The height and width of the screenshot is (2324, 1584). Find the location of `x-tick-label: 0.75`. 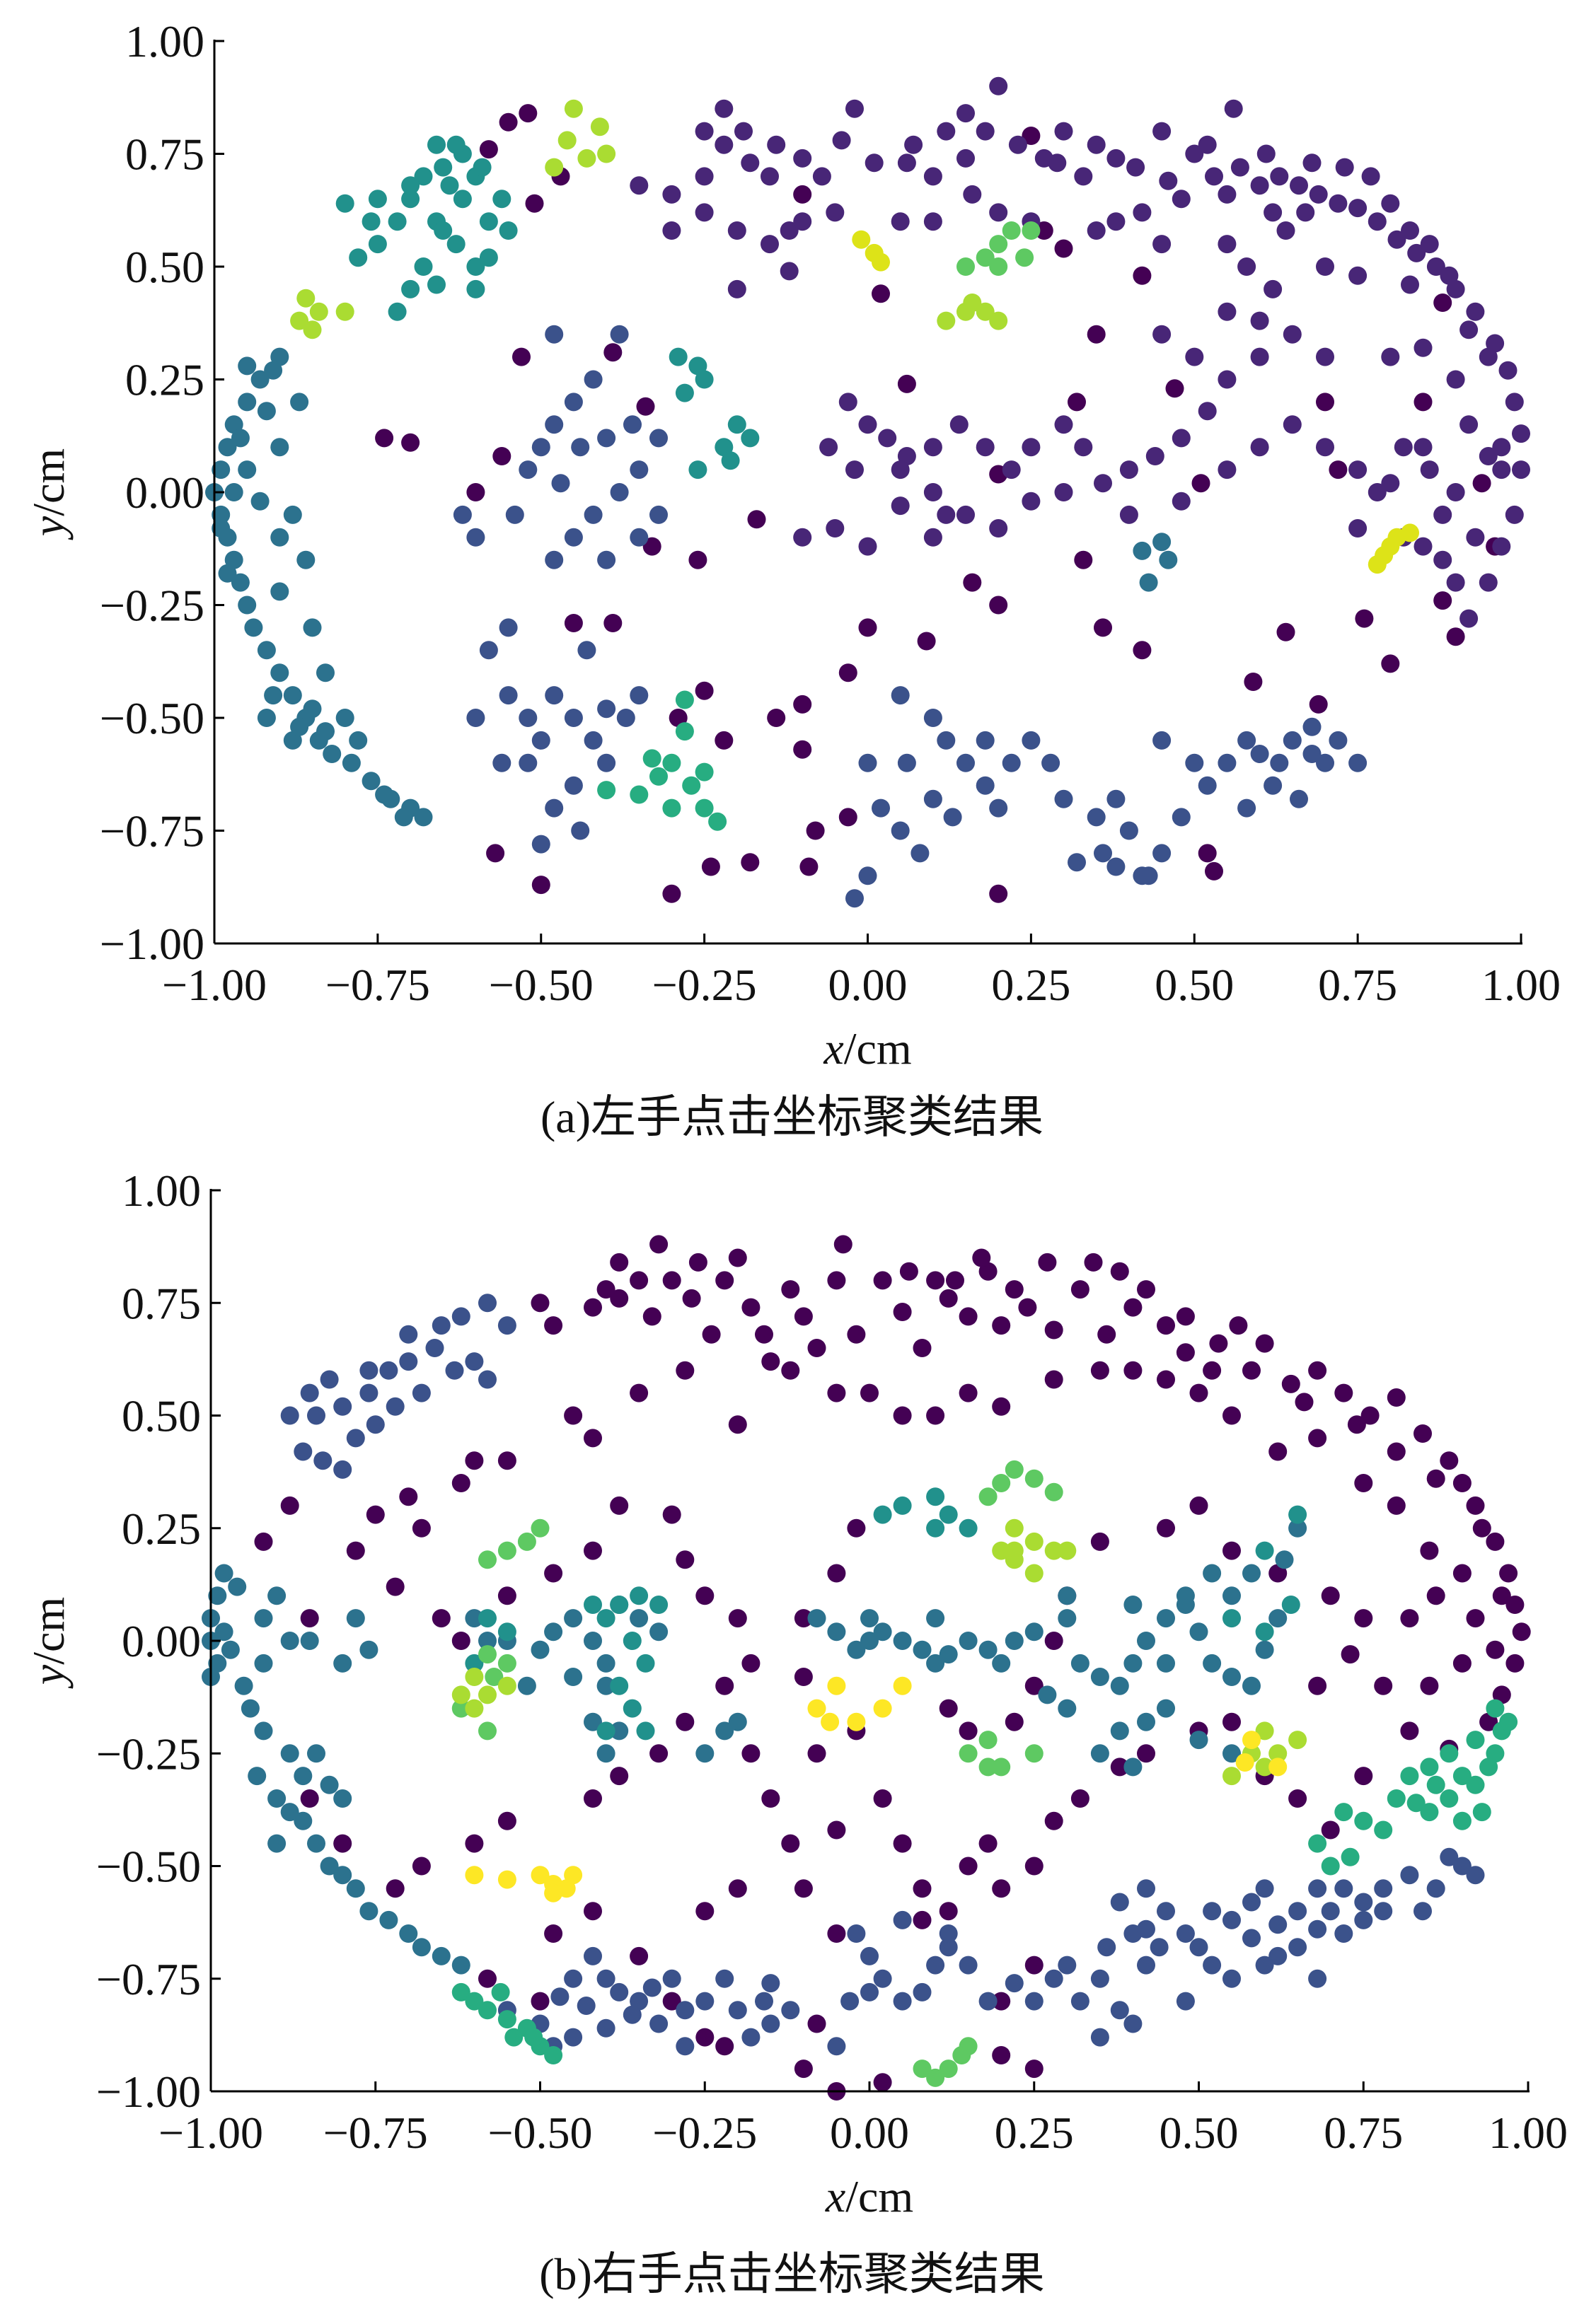

x-tick-label: 0.75 is located at coordinates (1357, 985).